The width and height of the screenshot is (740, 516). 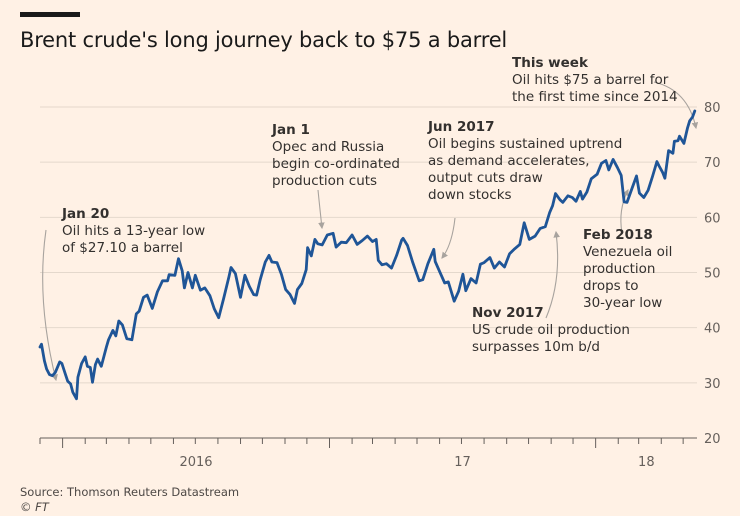 What do you see at coordinates (712, 108) in the screenshot?
I see `y-tick-label: 80` at bounding box center [712, 108].